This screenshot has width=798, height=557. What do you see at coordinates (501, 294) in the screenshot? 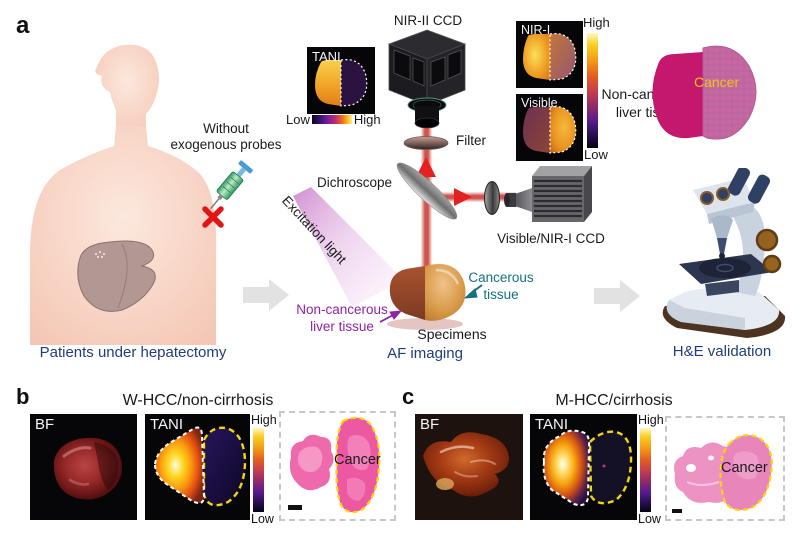
I see `cancerous-line2: tissue` at bounding box center [501, 294].